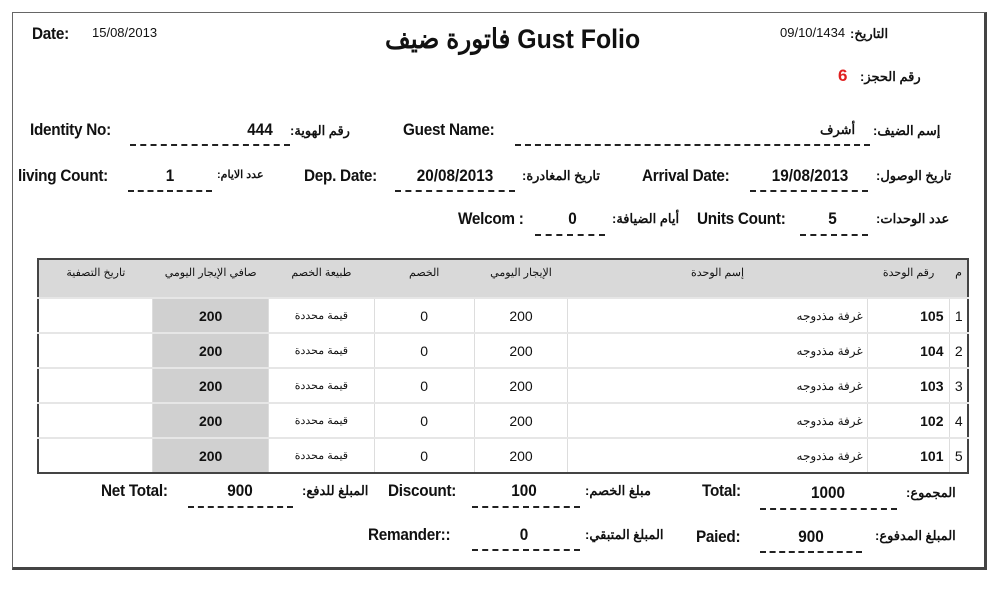 This screenshot has height=590, width=1000. What do you see at coordinates (908, 420) in the screenshot?
I see `unit-number-cell: 102` at bounding box center [908, 420].